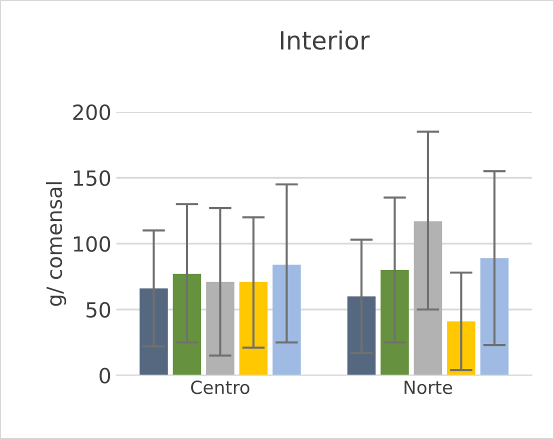  Describe the element at coordinates (105, 376) in the screenshot. I see `y-tick-label: 0` at that location.